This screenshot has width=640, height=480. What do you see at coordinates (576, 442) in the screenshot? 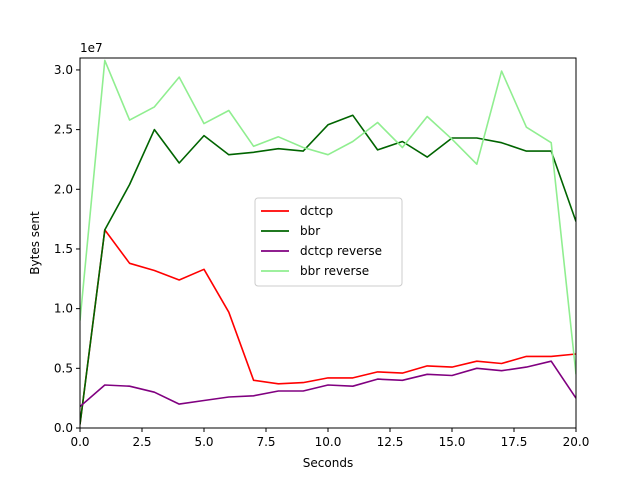
I see `x-tick-label: 20.0` at bounding box center [576, 442].